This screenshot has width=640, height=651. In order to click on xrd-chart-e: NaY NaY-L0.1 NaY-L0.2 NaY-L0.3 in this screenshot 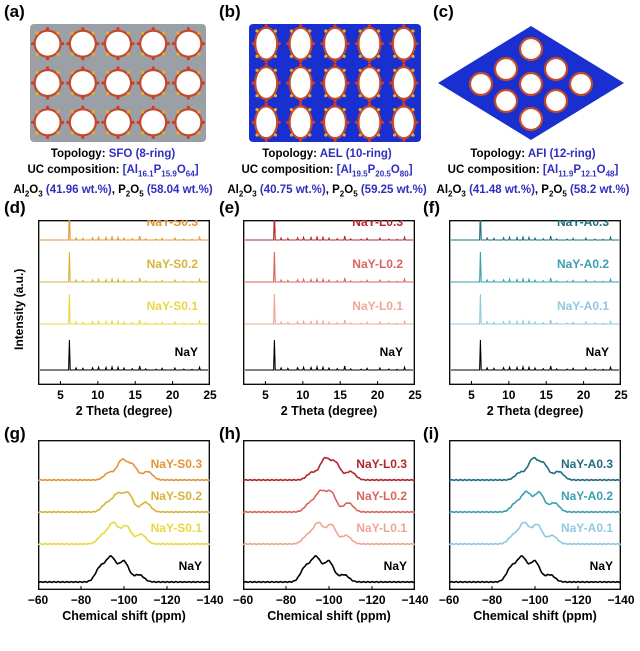, I will do `click(329, 302)`.